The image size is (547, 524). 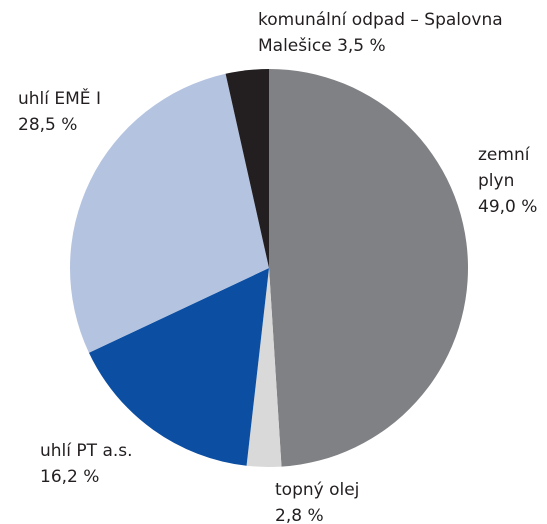 What do you see at coordinates (110, 464) in the screenshot?
I see `slice-label: uhlí PT a.s. 16,2 %` at bounding box center [110, 464].